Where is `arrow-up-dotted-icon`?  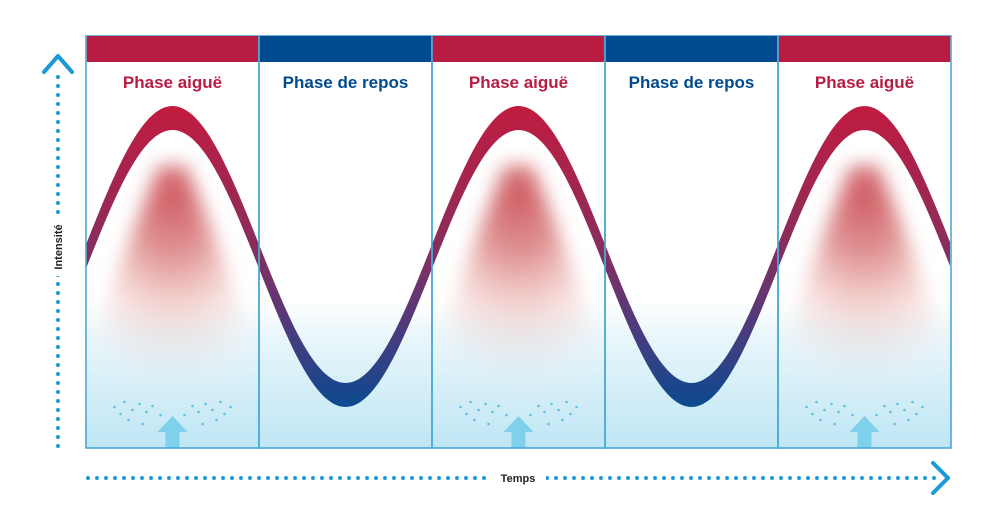
arrow-up-dotted-icon is located at coordinates (58, 64).